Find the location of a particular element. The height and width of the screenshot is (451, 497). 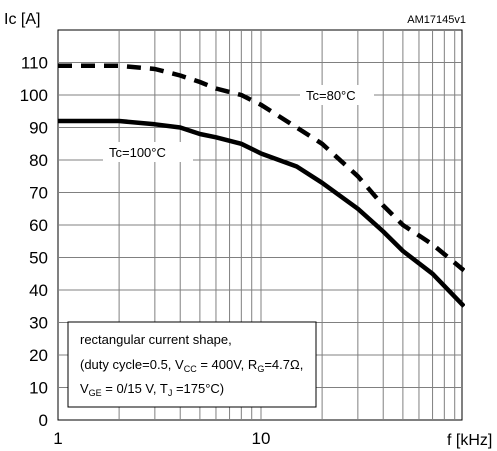

y-tick-label: 20 is located at coordinates (38, 355).